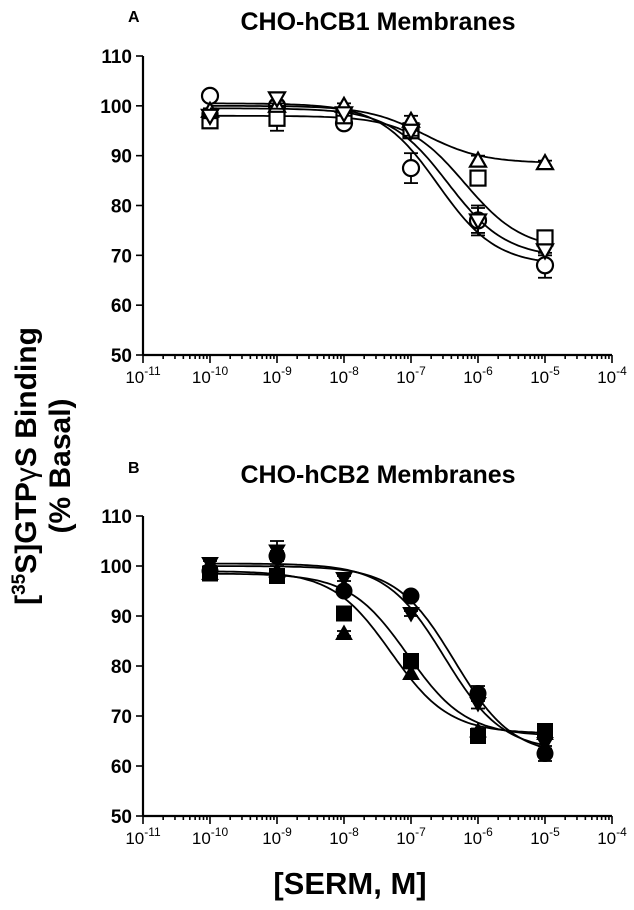 The image size is (634, 910). I want to click on series-filled-triangle-down, so click(377, 646).